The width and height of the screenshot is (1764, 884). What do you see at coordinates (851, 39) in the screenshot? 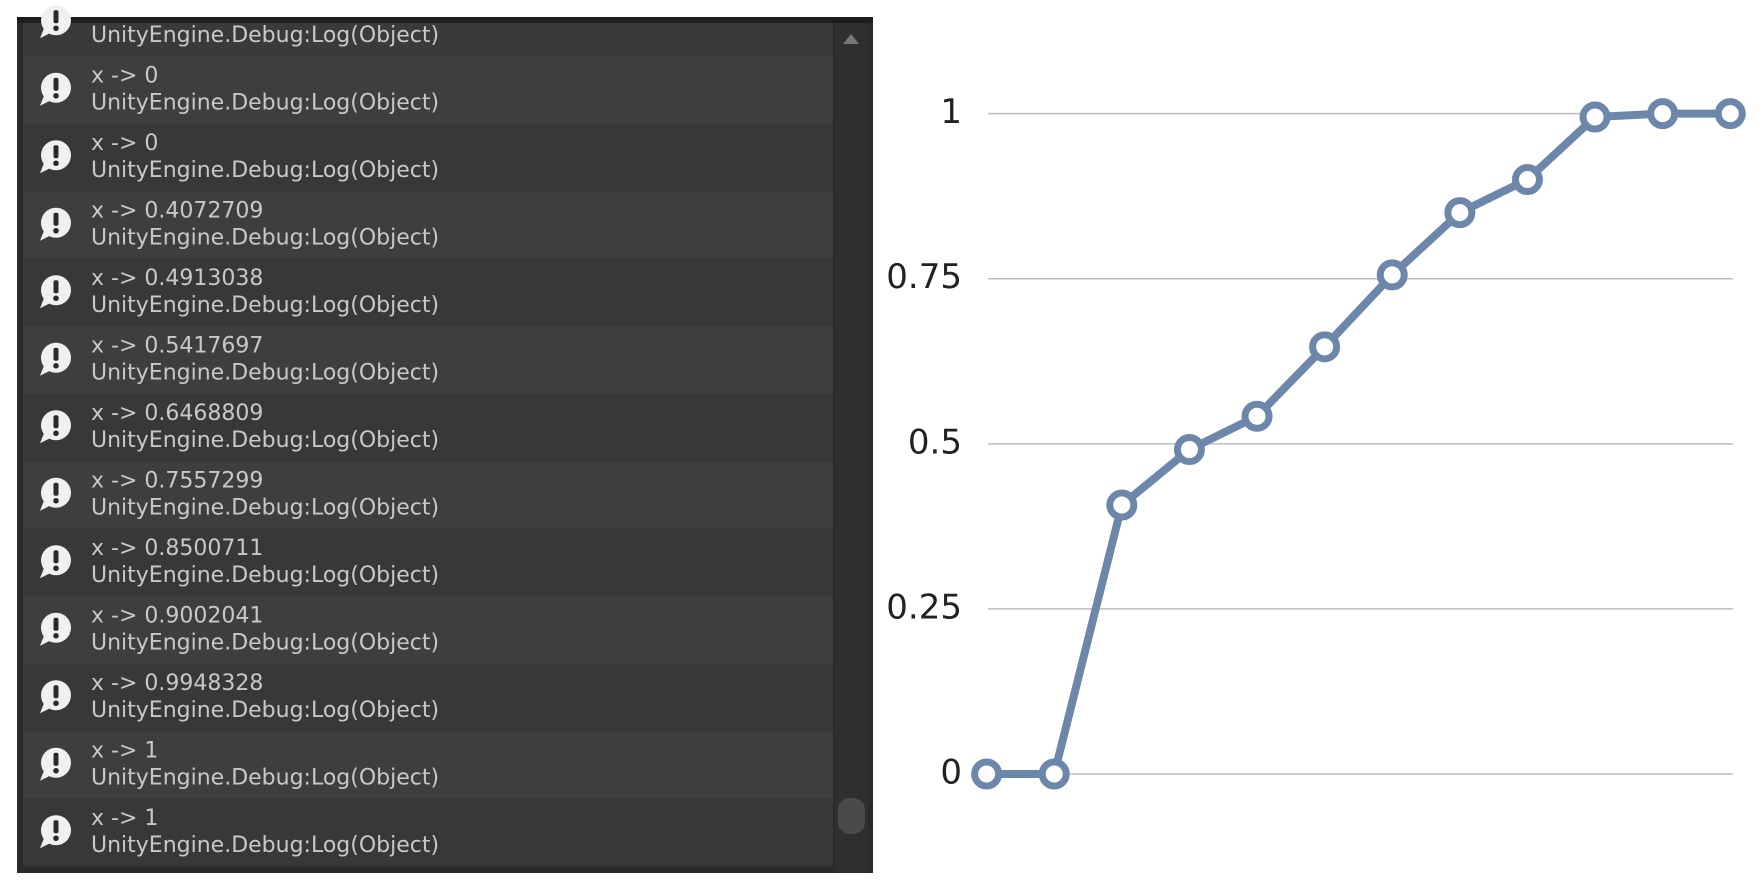
I see `scroll-up-arrow` at bounding box center [851, 39].